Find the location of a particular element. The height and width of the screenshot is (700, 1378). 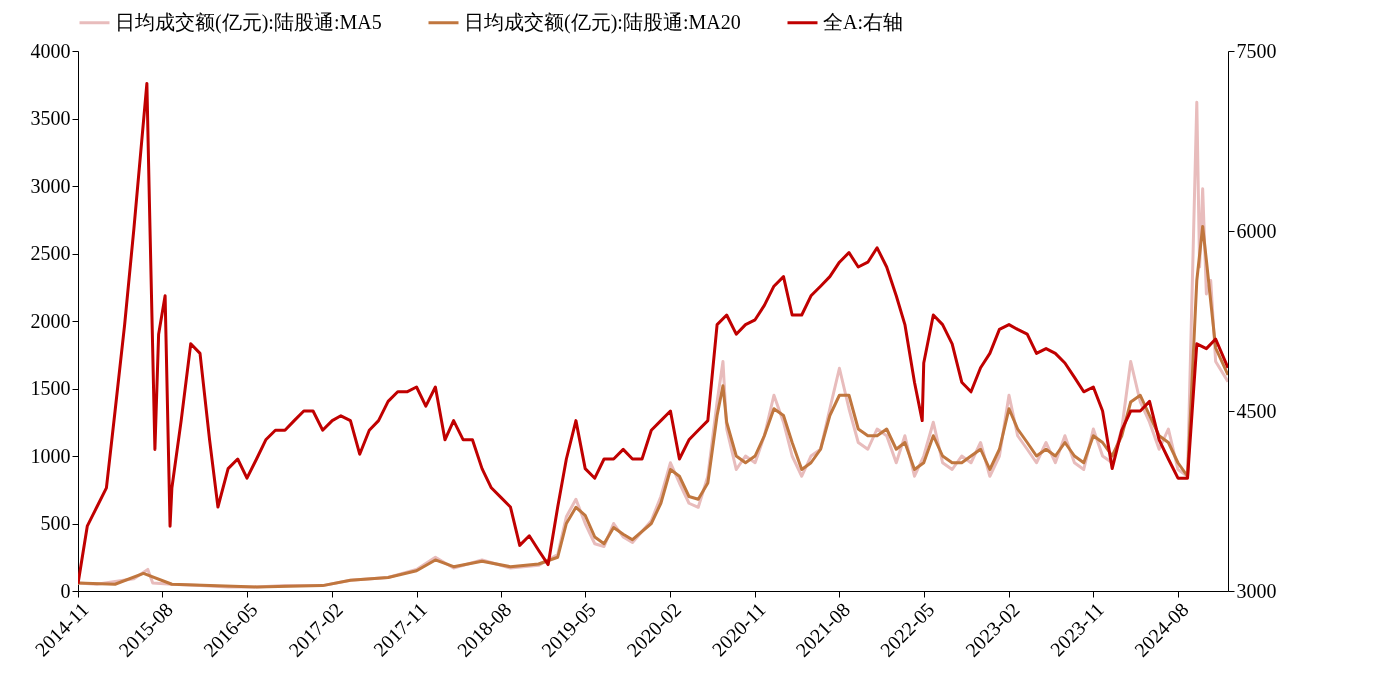

y2-tick-label: 6000 is located at coordinates (1256, 230).